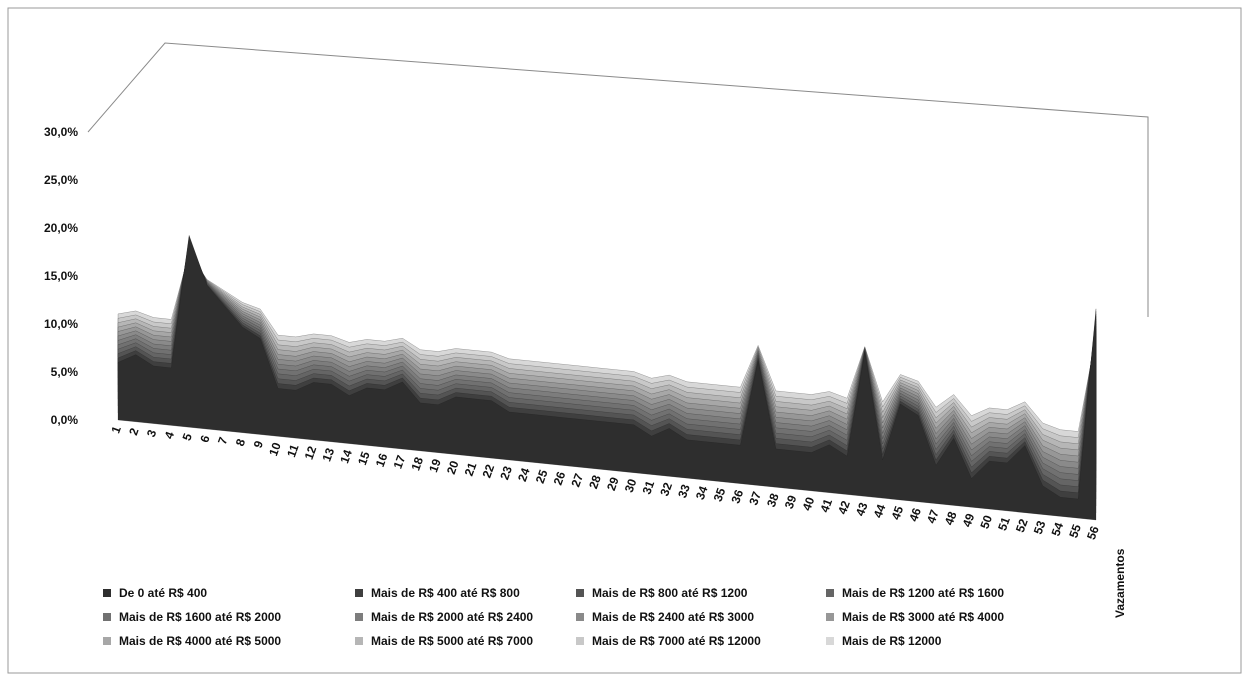 The image size is (1246, 683). Describe the element at coordinates (223, 440) in the screenshot. I see `x-tick-label: 7` at that location.